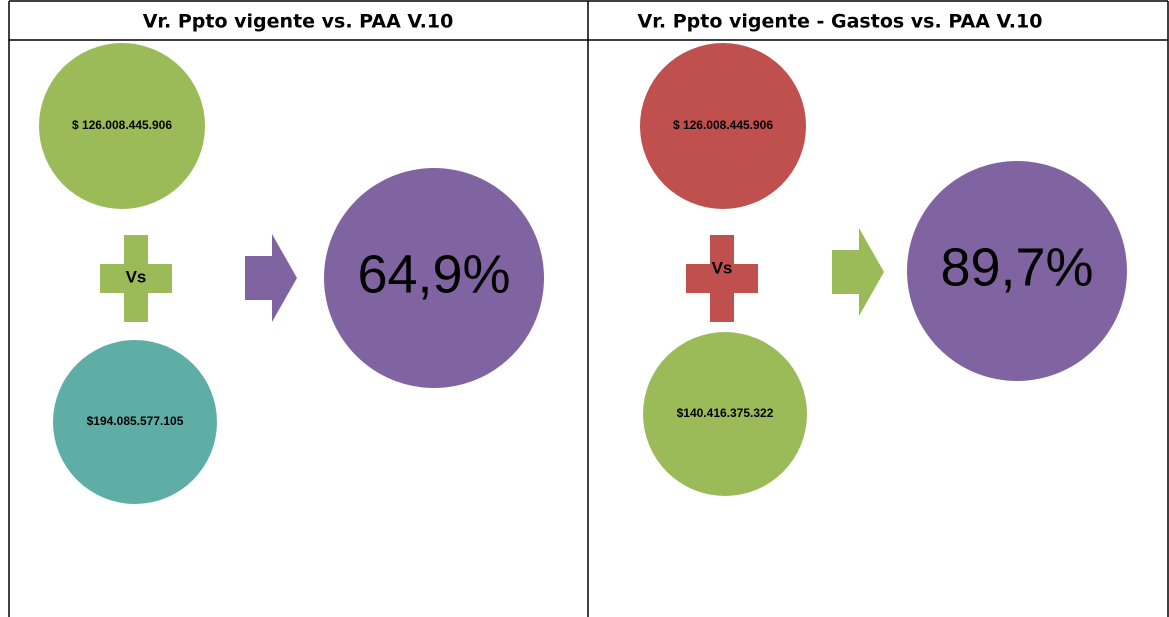 The image size is (1169, 617). I want to click on result: 89,7%, so click(1016, 267).